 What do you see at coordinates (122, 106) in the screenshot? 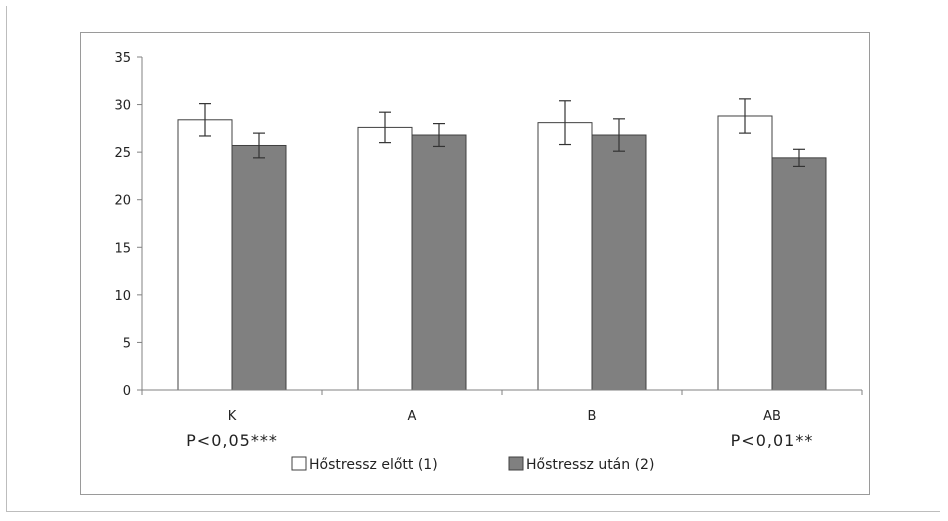
I see `y-tick-label: 30` at bounding box center [122, 106].